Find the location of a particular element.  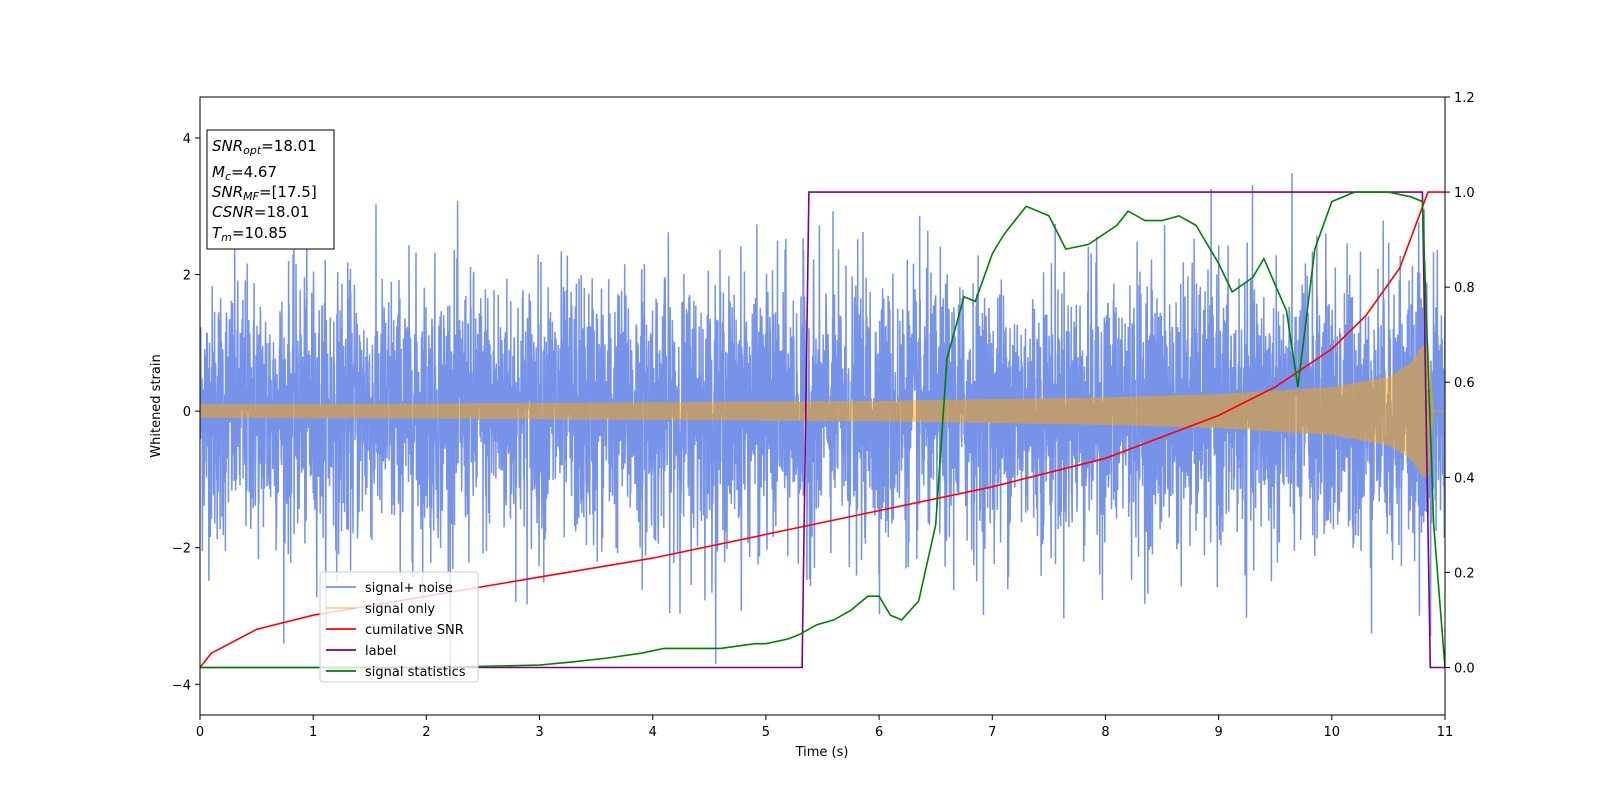

x-tick-label: 0 is located at coordinates (200, 732).